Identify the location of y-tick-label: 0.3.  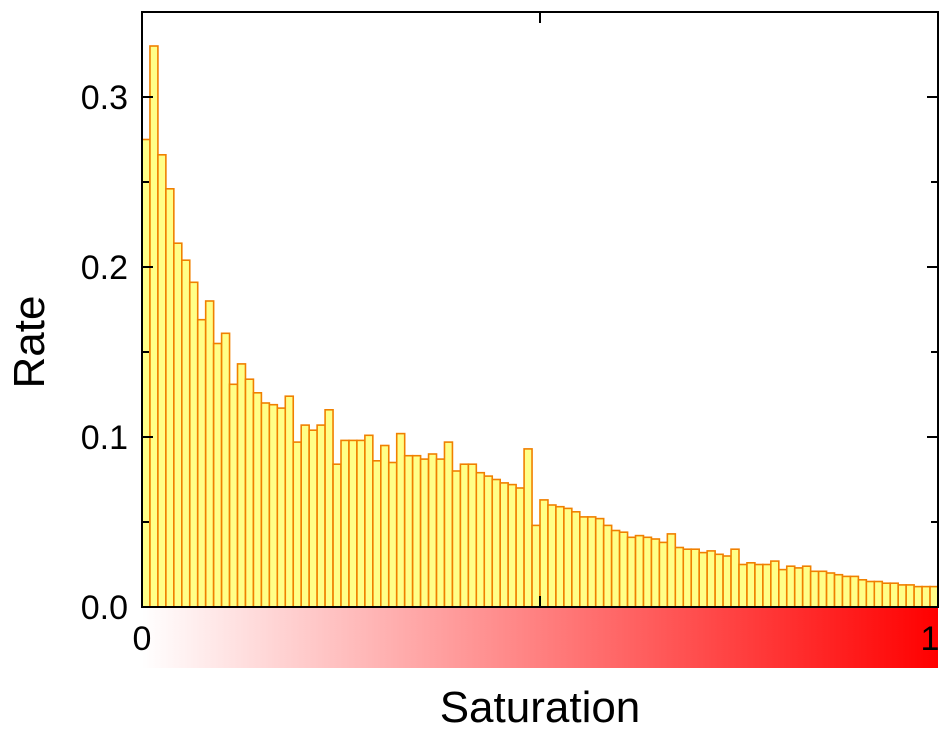
(104, 98).